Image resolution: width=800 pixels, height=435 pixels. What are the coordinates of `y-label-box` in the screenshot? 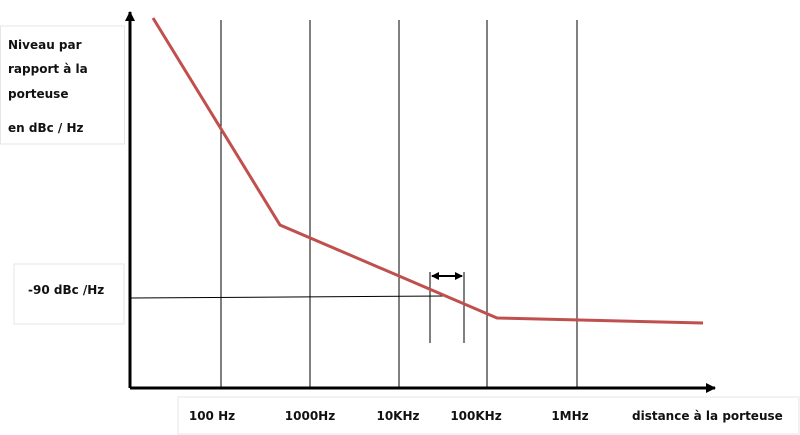 It's located at (62, 85).